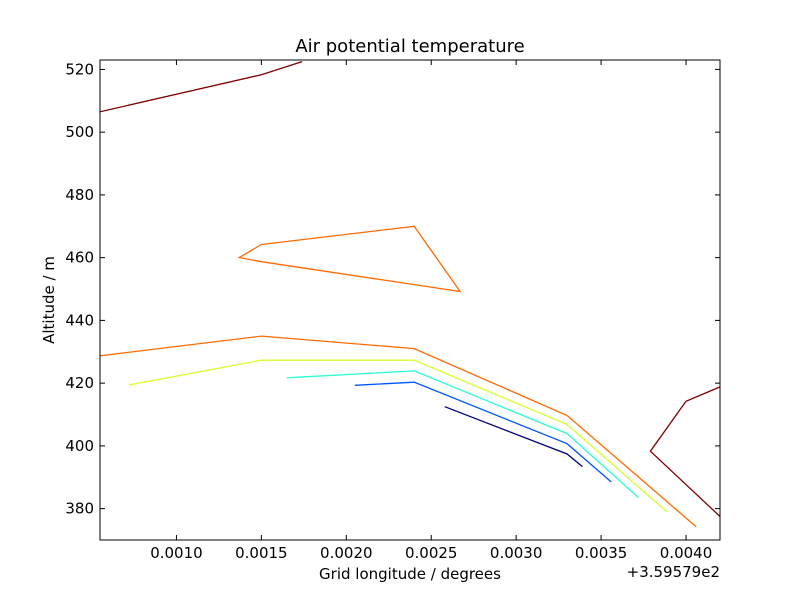 This screenshot has height=600, width=800. I want to click on y-tick-label: 520, so click(79, 69).